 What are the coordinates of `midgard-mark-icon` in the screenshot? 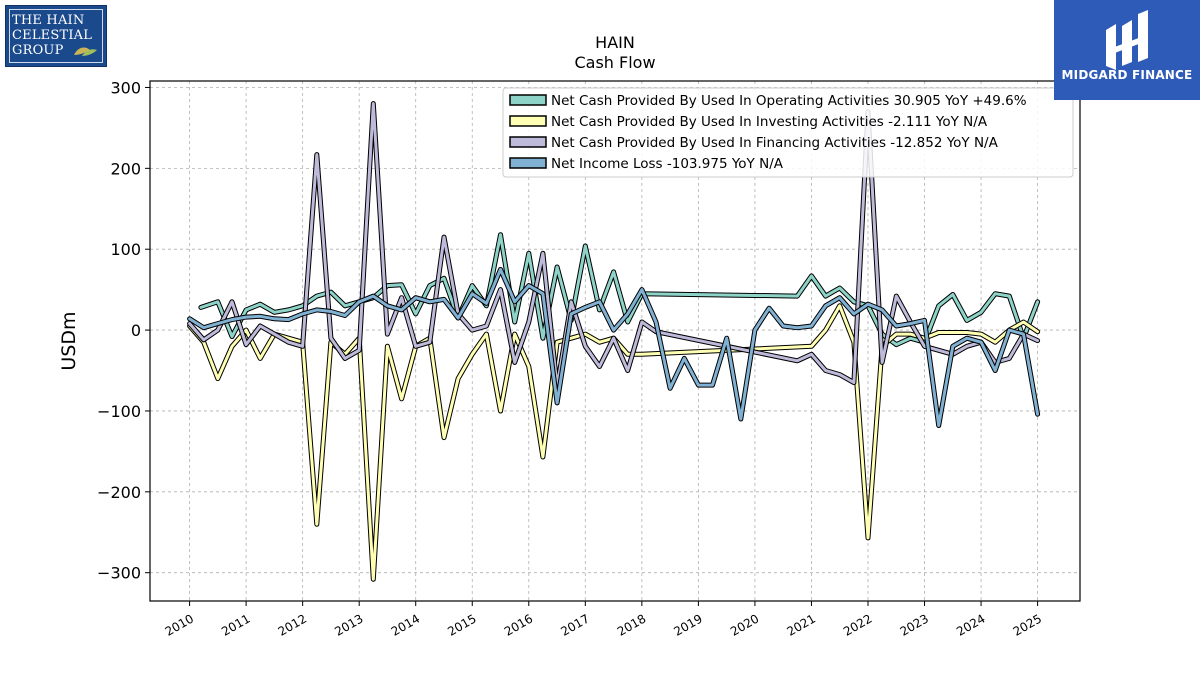 It's located at (1127, 40).